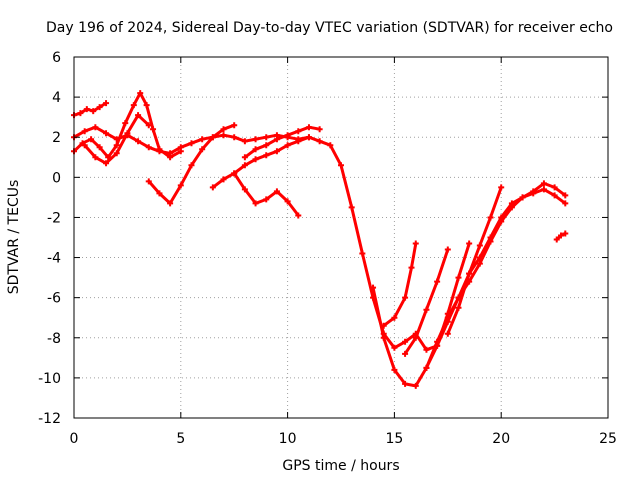 Image resolution: width=640 pixels, height=480 pixels. I want to click on x-tick-label: 0, so click(74, 439).